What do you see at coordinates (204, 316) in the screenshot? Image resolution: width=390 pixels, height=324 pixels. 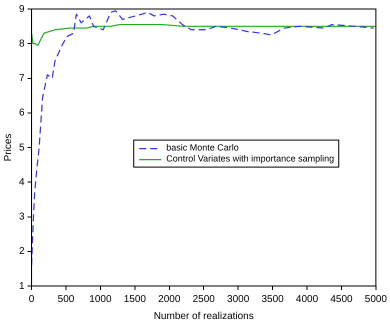 I see `x-axis-title: Number of realizations` at bounding box center [204, 316].